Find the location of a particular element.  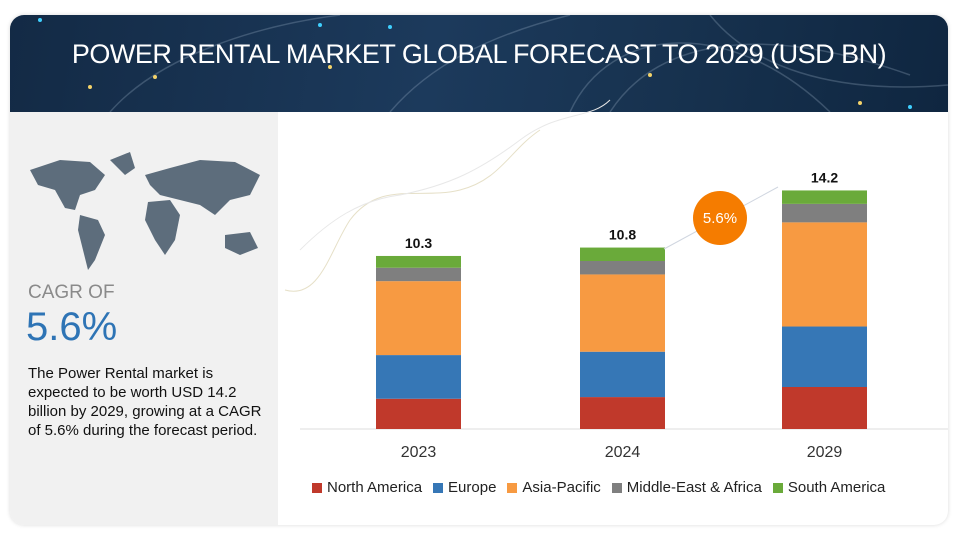

legend-item-middle-east-africa: Middle-East & Africa is located at coordinates (686, 487).